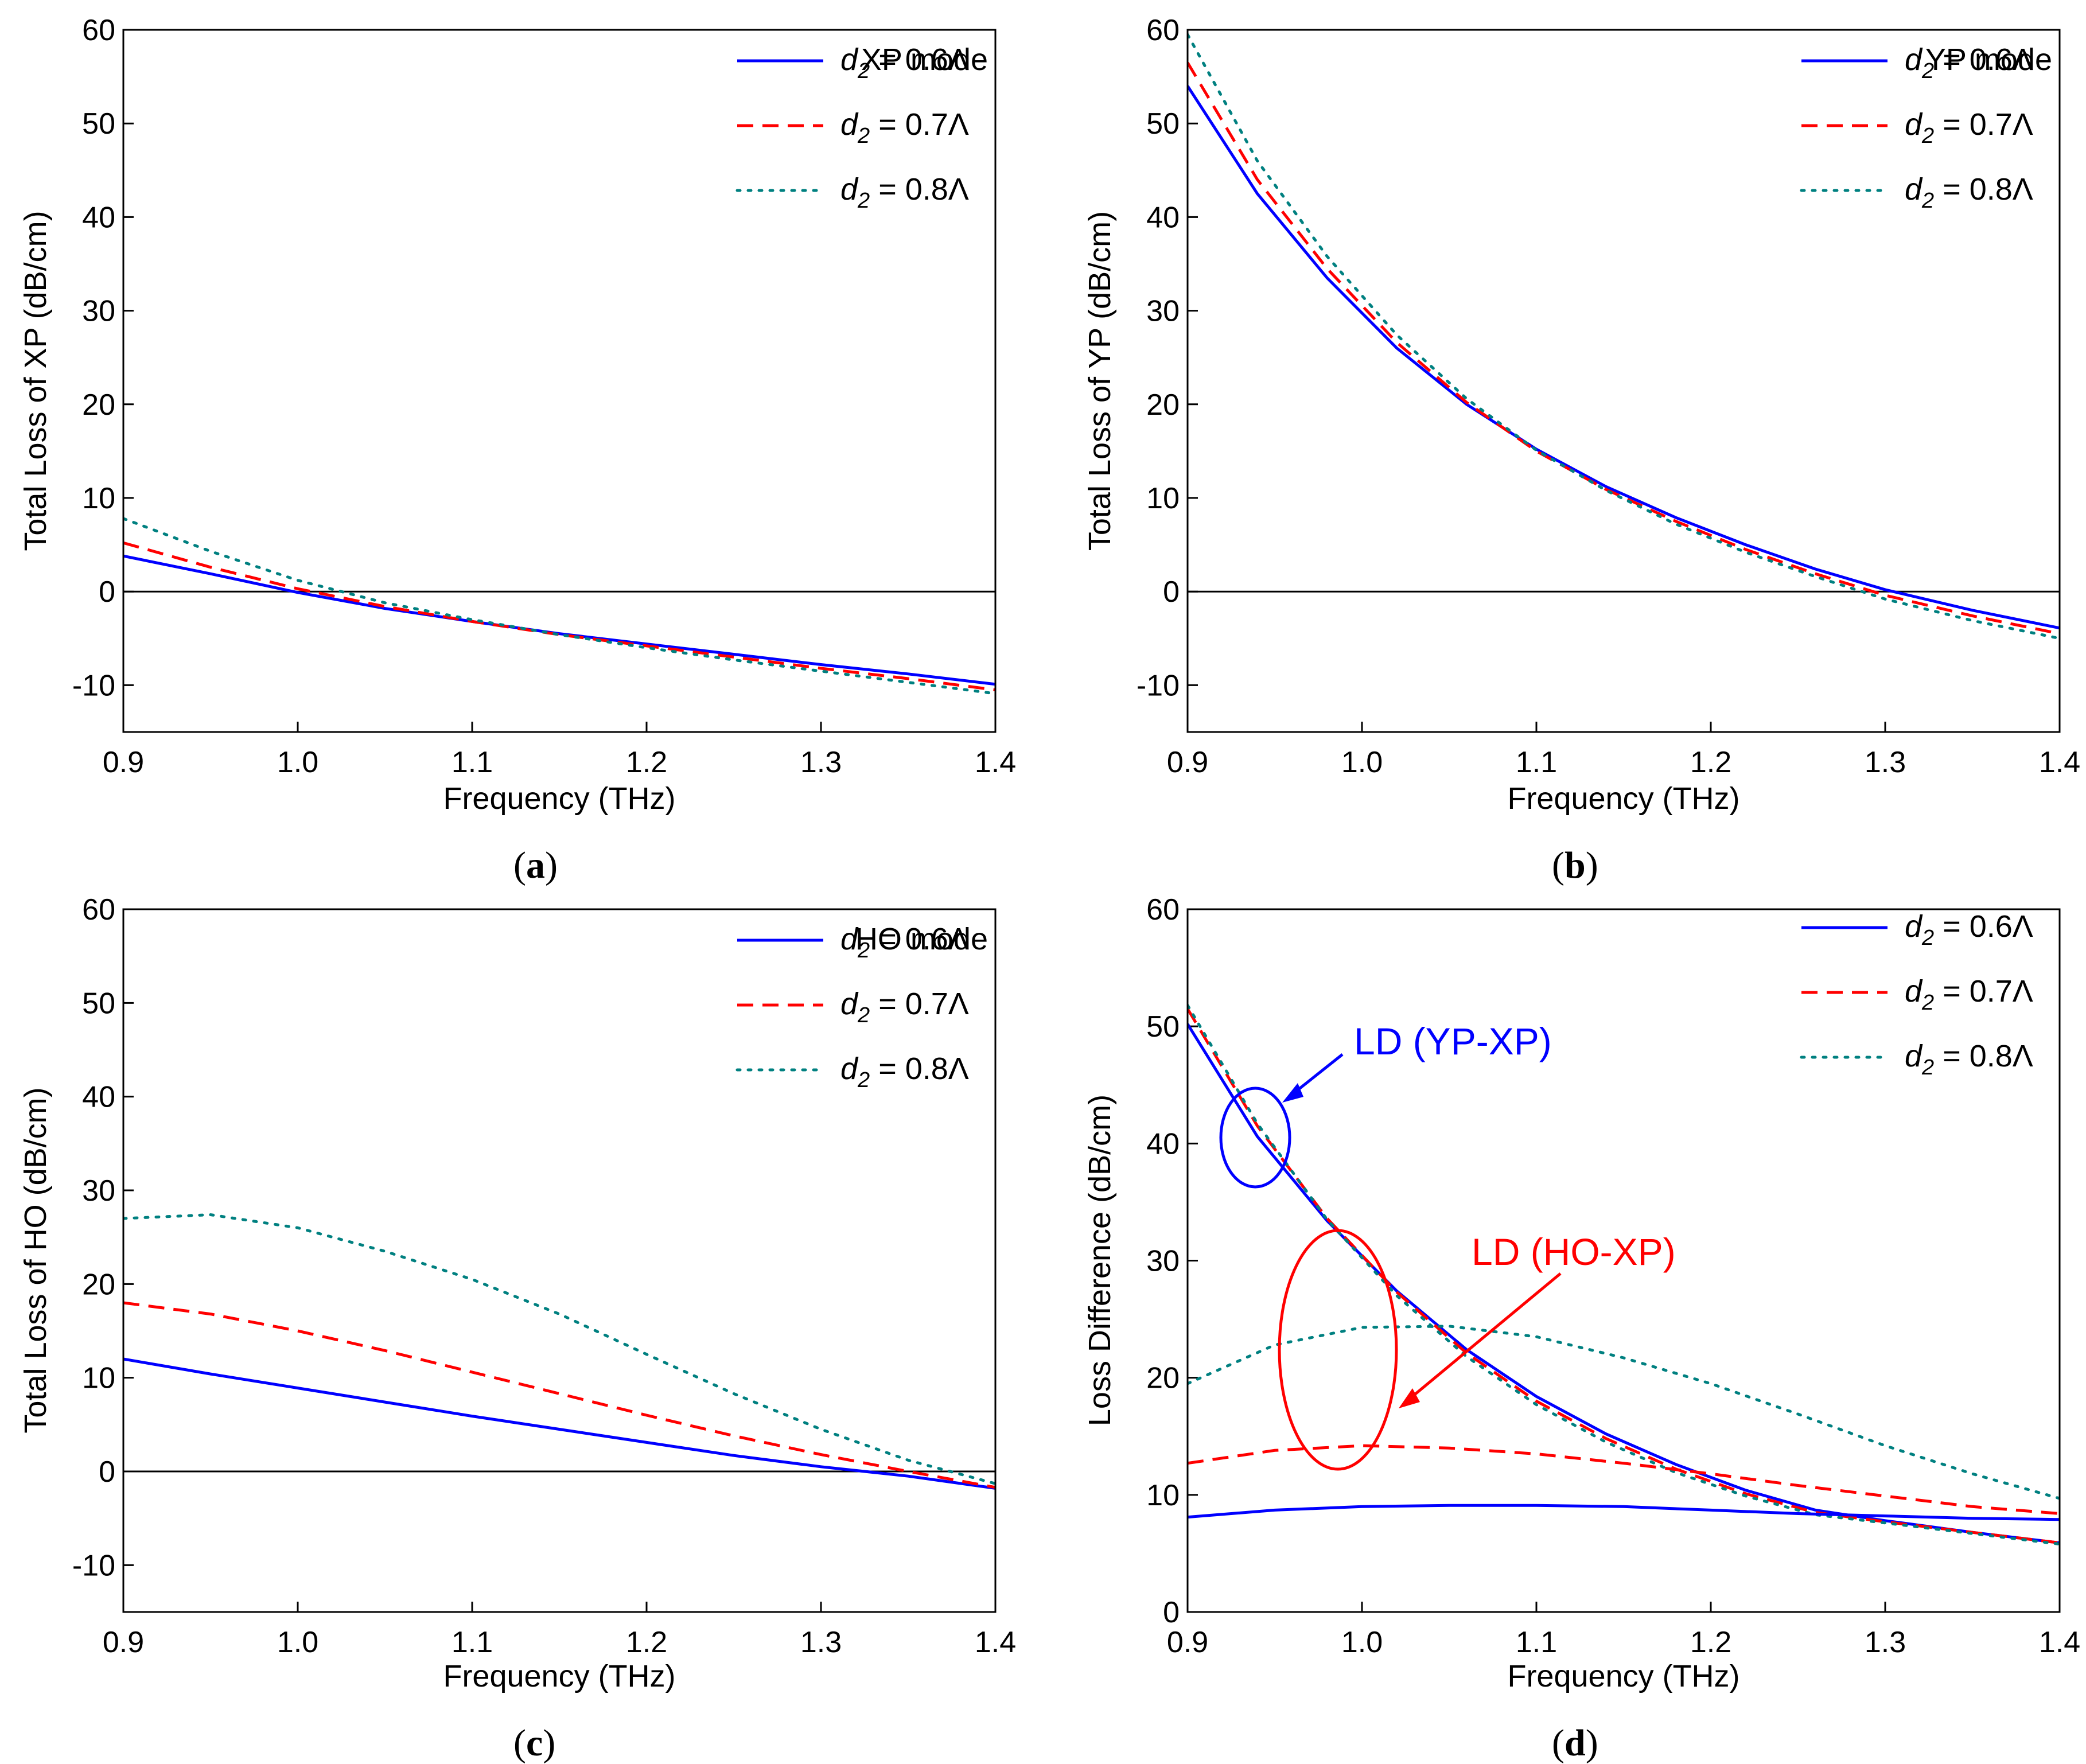  Describe the element at coordinates (1575, 865) in the screenshot. I see `panel-caption-b: (b)` at that location.